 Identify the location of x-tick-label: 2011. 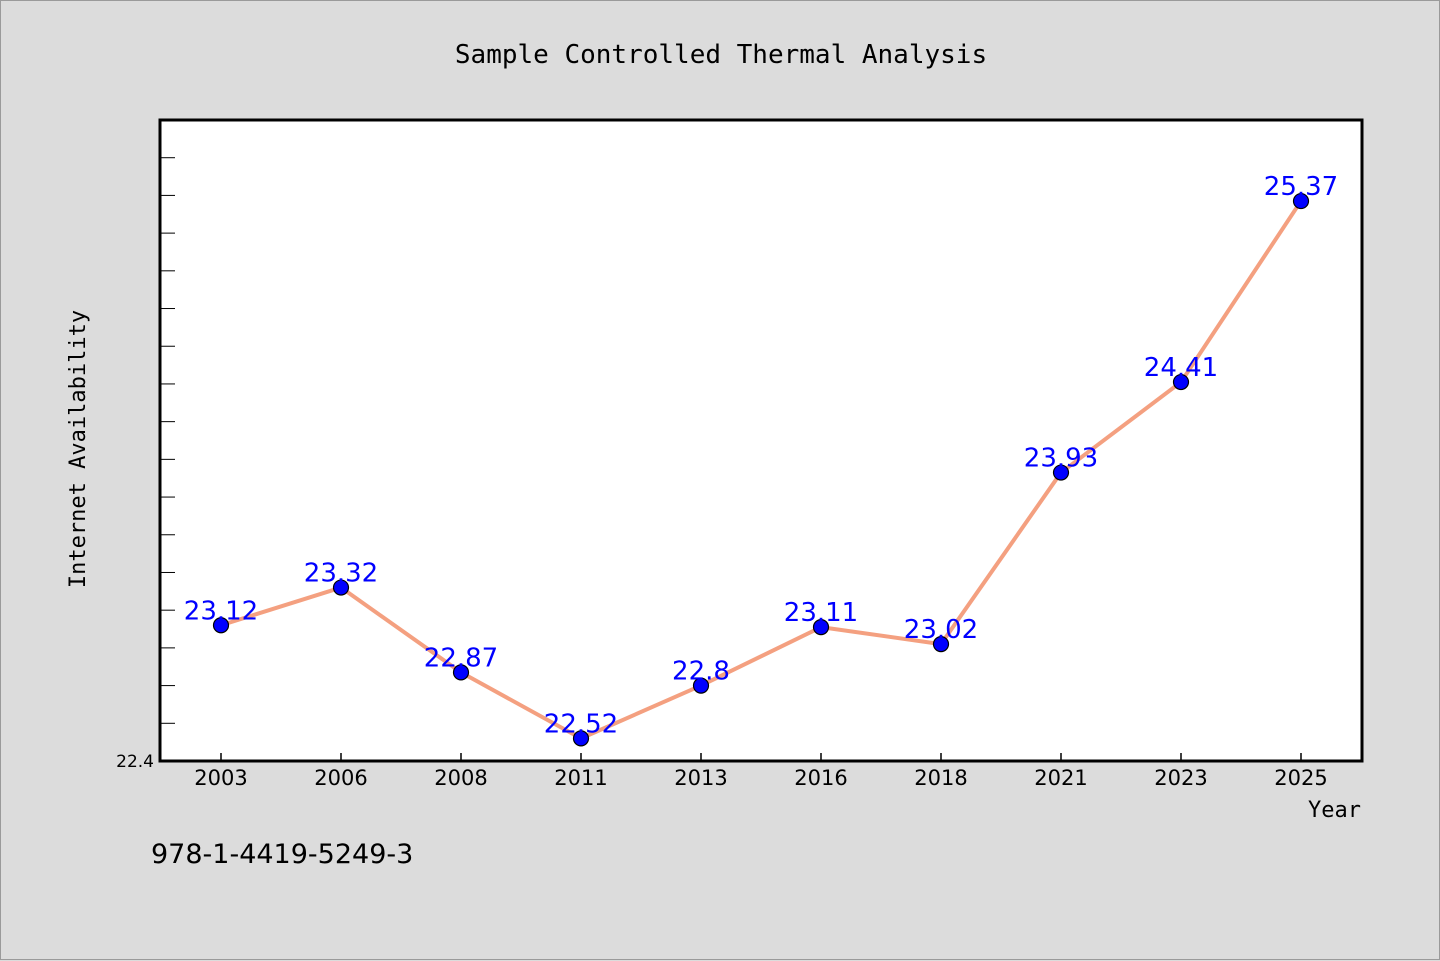
(580, 778).